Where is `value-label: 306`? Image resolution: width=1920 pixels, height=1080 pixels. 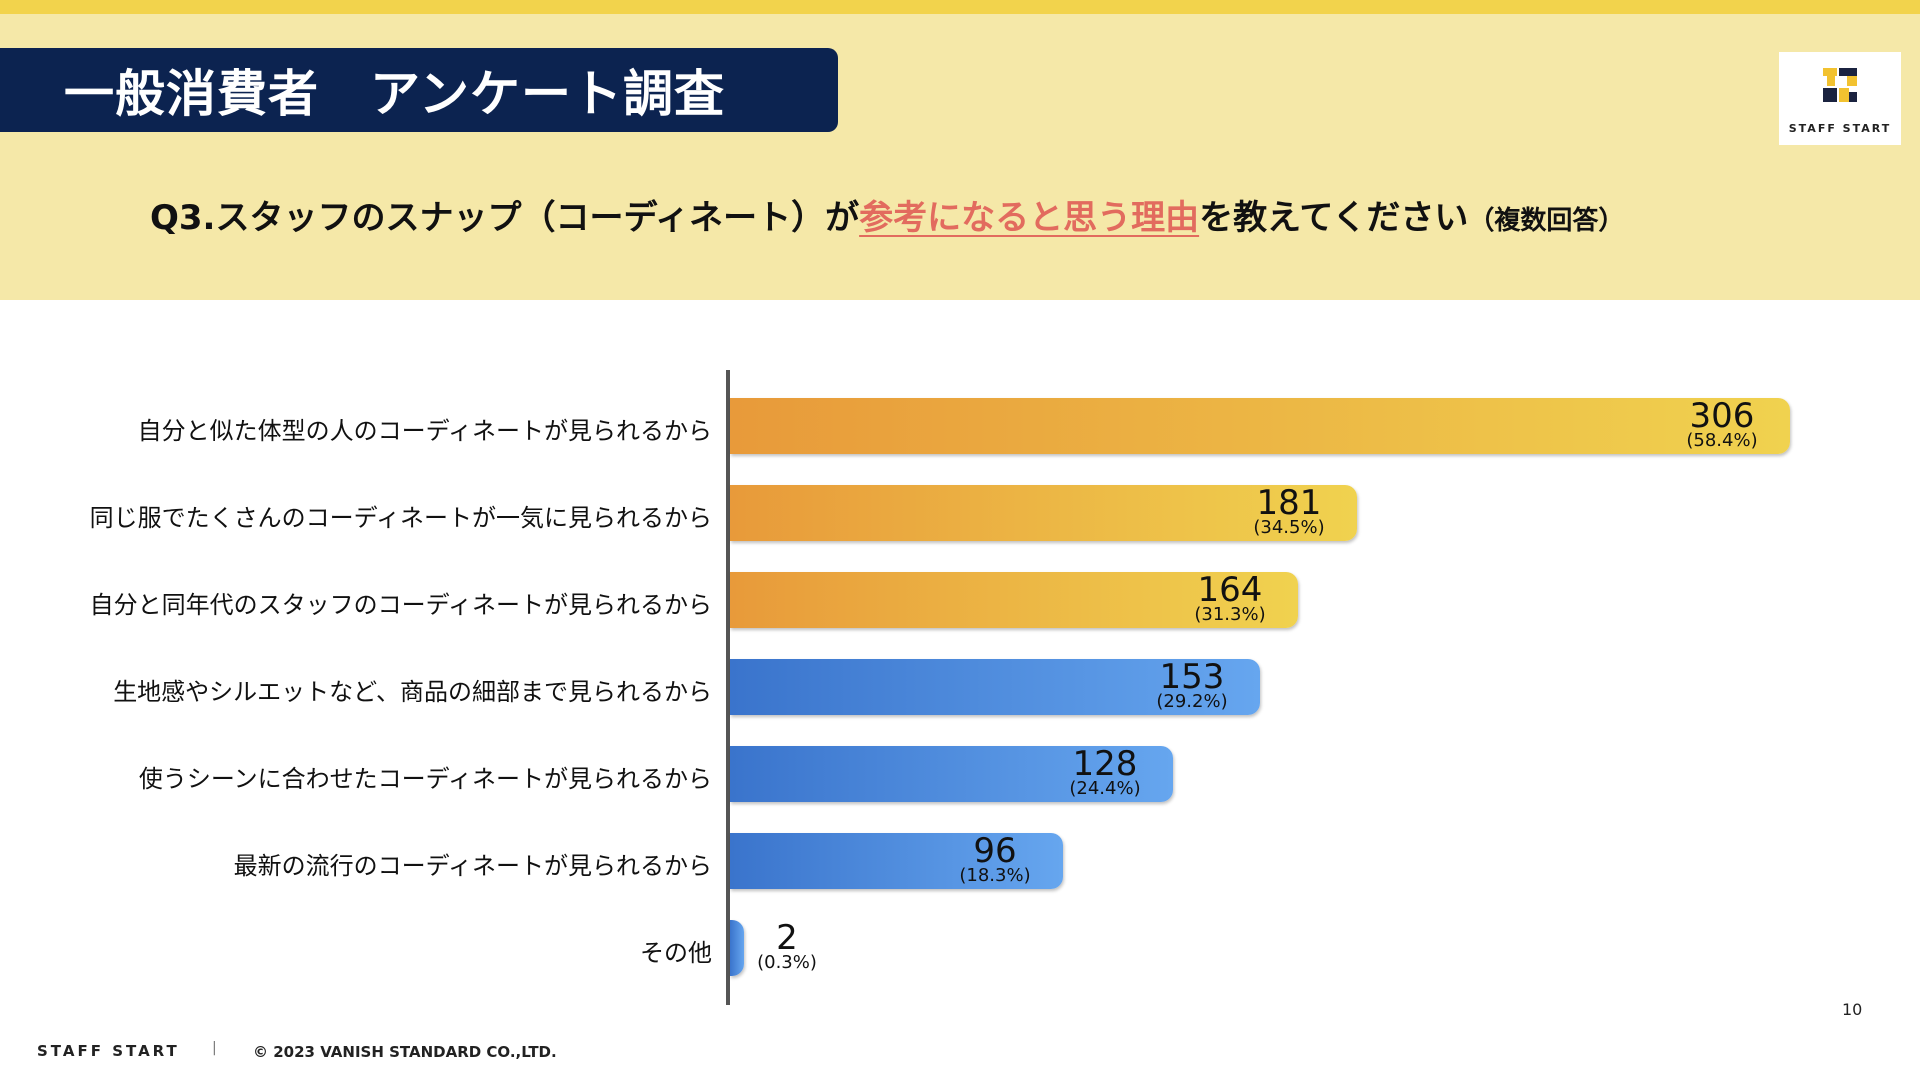 value-label: 306 is located at coordinates (1722, 416).